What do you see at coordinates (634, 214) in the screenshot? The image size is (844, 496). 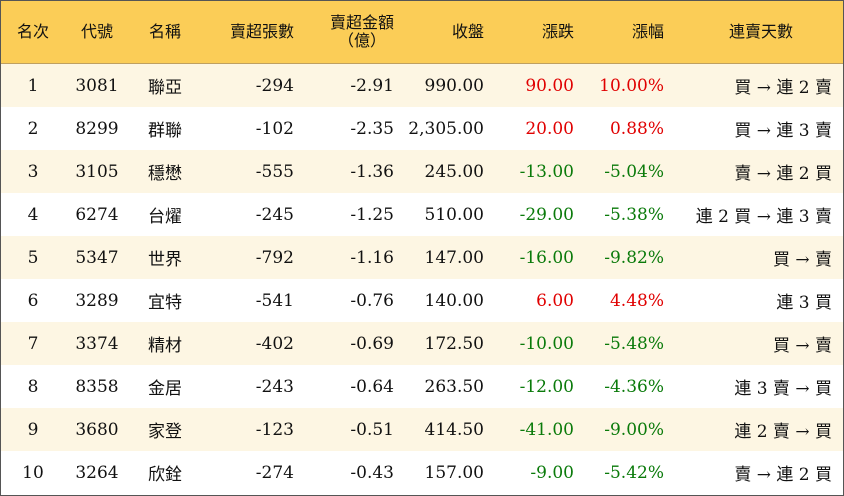 I see `cell-change-pct: -5.38%` at bounding box center [634, 214].